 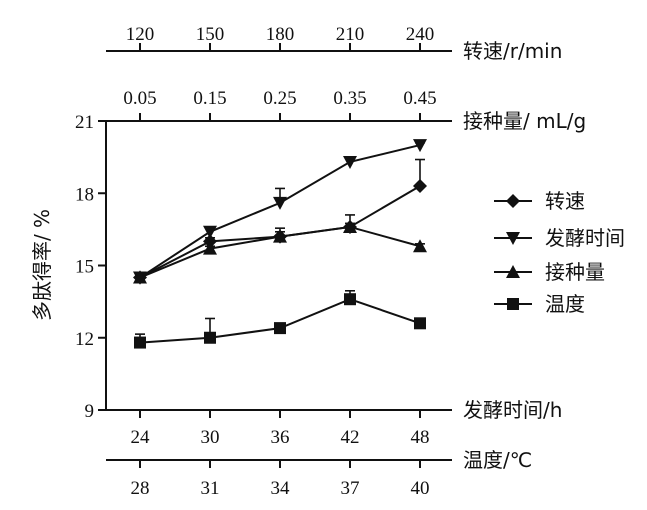 What do you see at coordinates (209, 98) in the screenshot?
I see `top-inner-tick-label: 0.15` at bounding box center [209, 98].